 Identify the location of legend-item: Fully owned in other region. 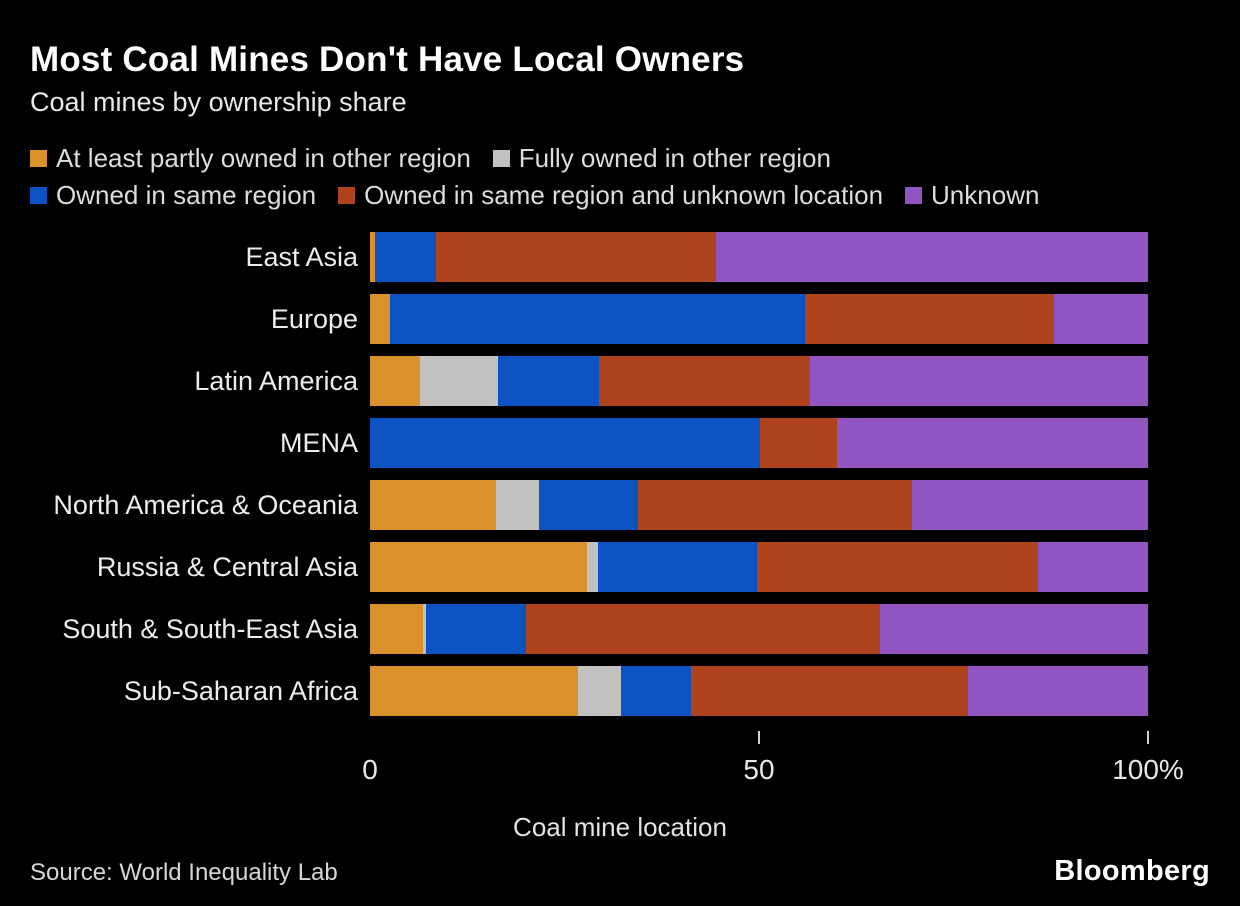
(661, 158).